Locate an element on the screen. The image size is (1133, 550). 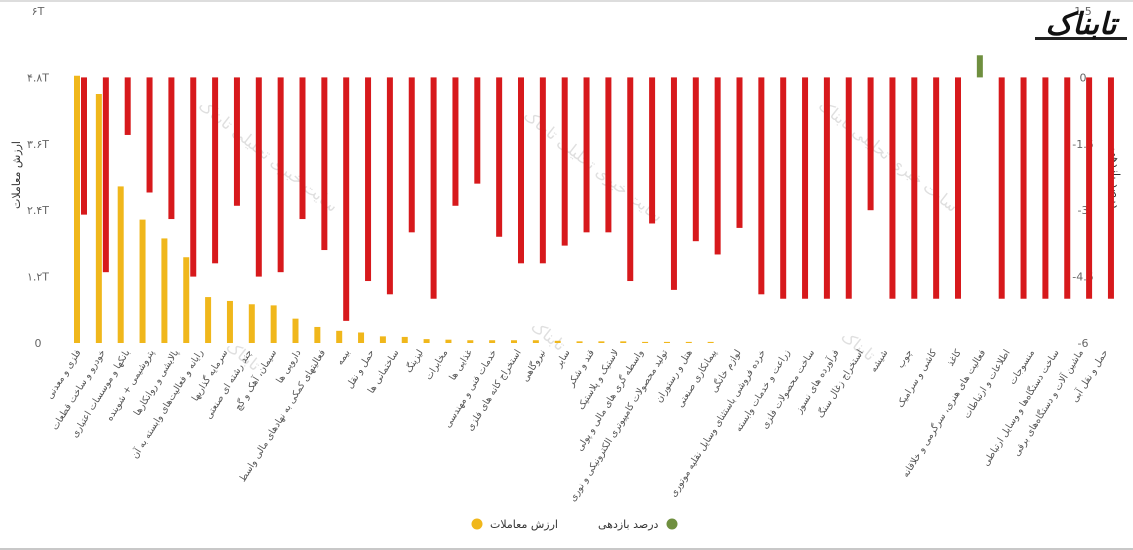
legend-label-return: درصد بازدهی is located at coordinates (628, 524).